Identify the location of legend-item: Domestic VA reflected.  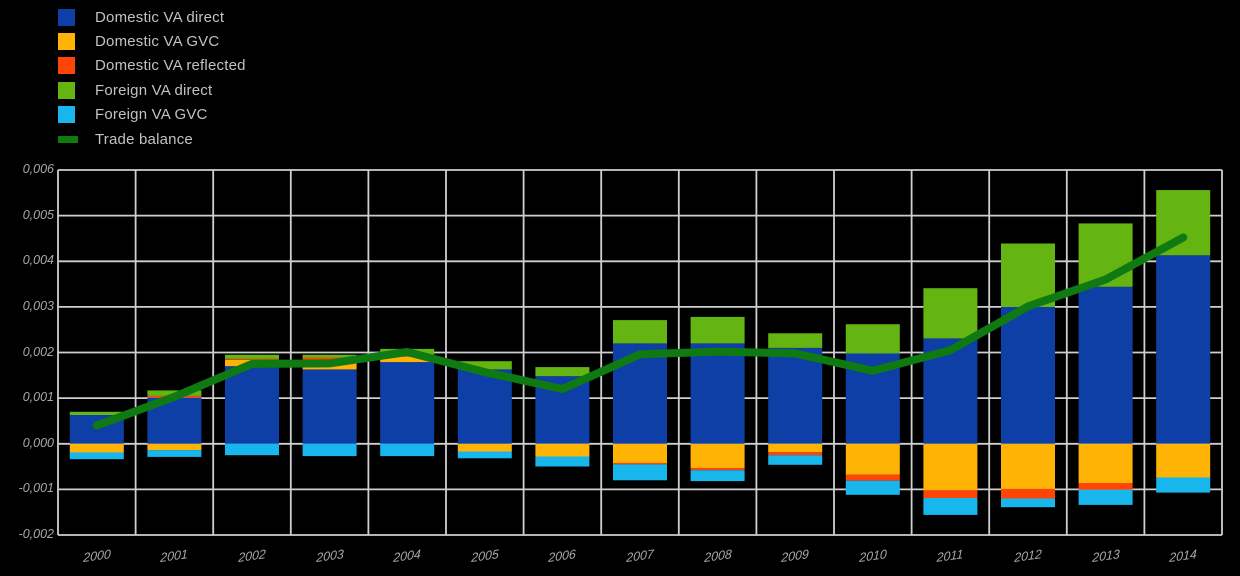
(152, 66).